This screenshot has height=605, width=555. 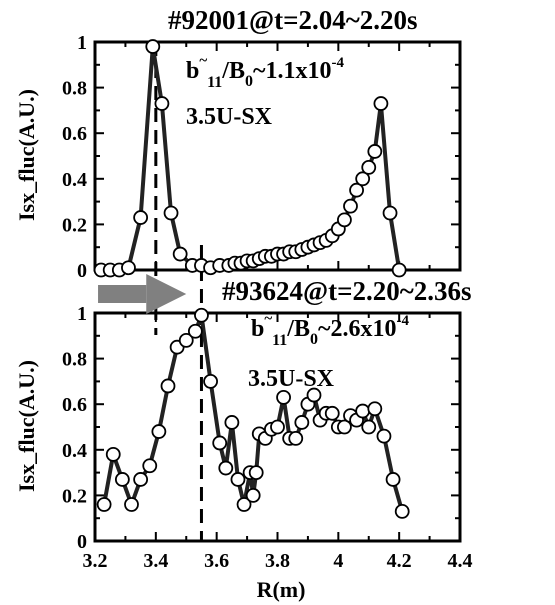 I want to click on shot-title-bottom: #93624@t=2.20~2.36s, so click(x=347, y=291).